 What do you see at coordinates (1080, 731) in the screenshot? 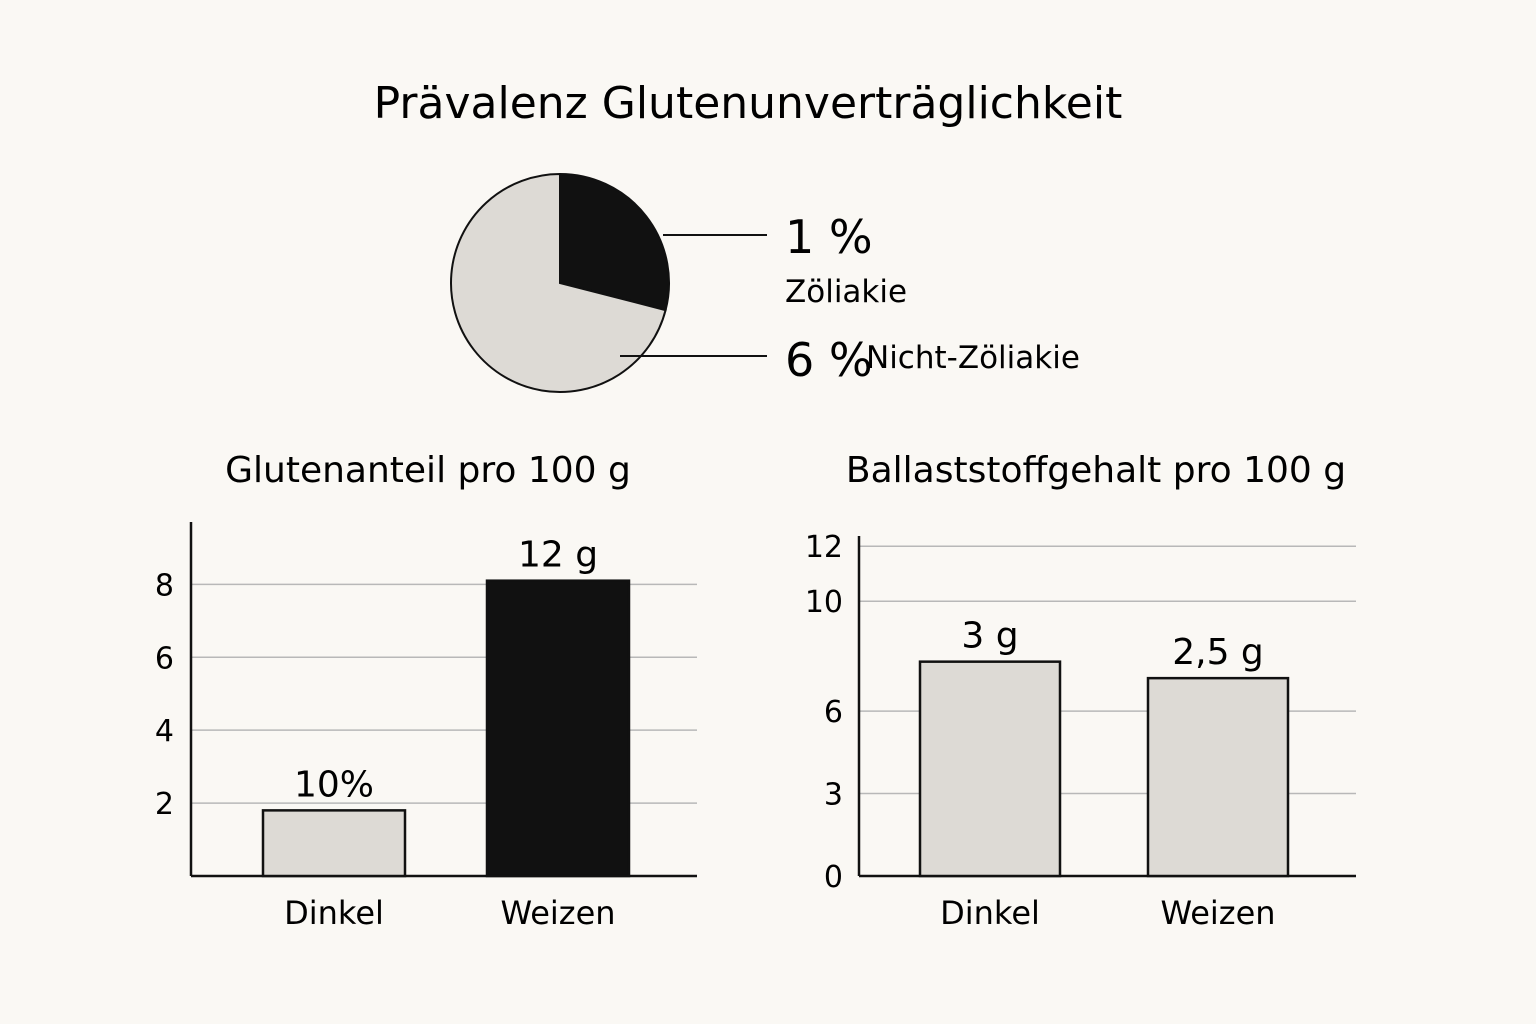
I see `fiber-bar-chart: 0 3 6 10 12 3 g Dinkel 2,5 g Weizen` at bounding box center [1080, 731].